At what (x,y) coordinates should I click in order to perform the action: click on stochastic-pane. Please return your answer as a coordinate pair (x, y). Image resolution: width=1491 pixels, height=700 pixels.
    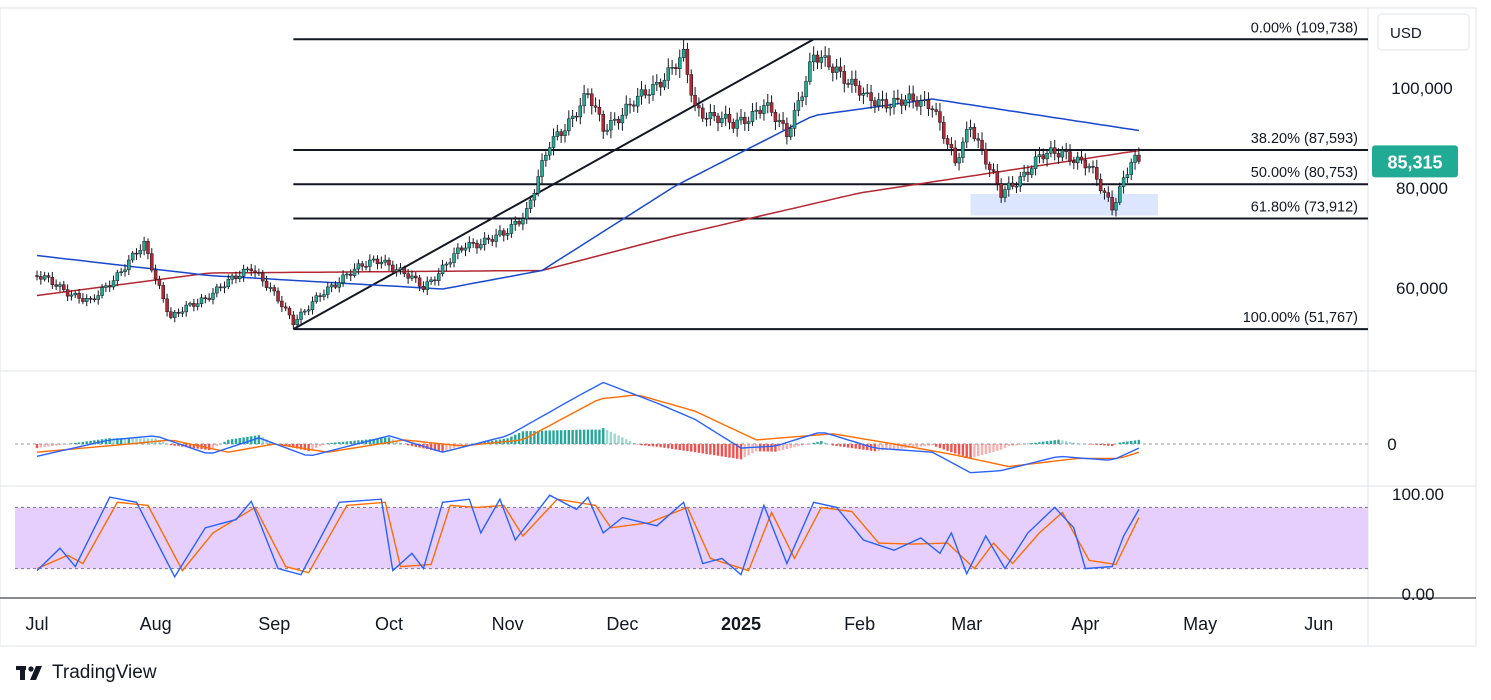
    Looking at the image, I should click on (691, 536).